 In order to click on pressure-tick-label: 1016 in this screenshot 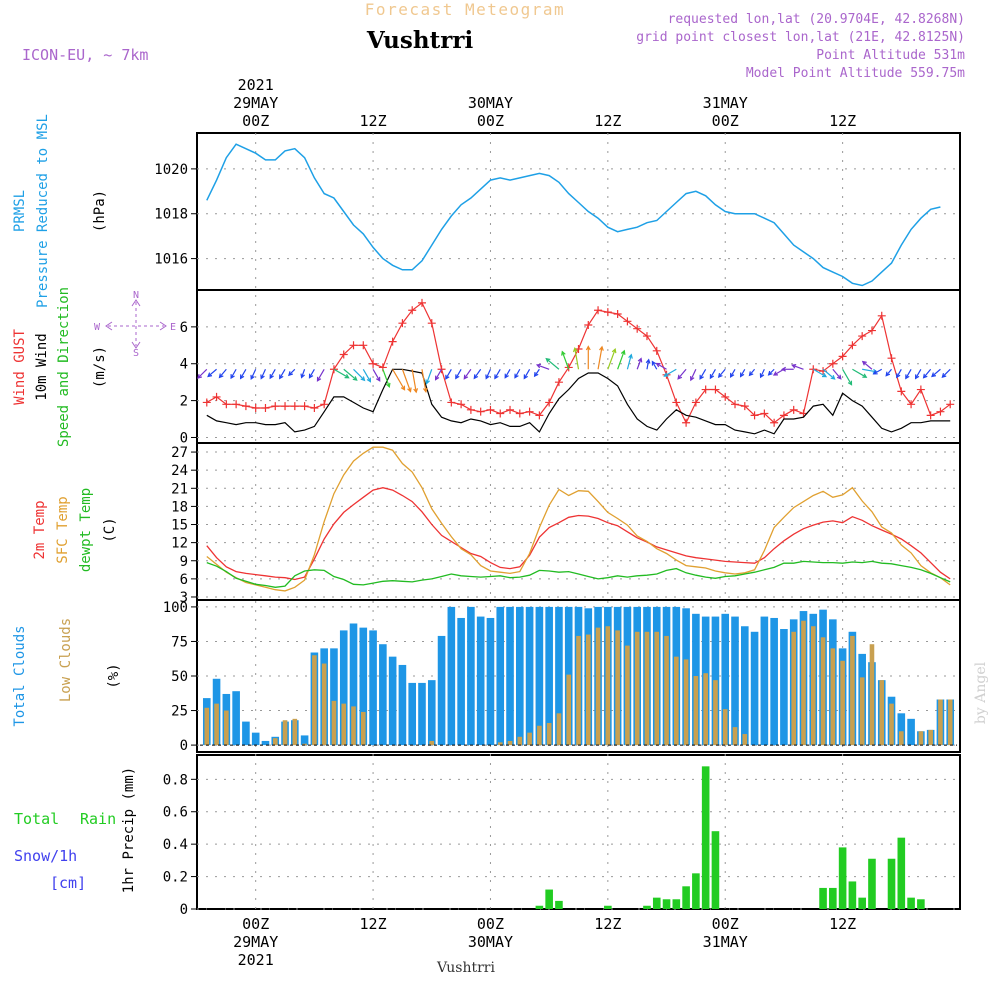, I will do `click(171, 260)`.